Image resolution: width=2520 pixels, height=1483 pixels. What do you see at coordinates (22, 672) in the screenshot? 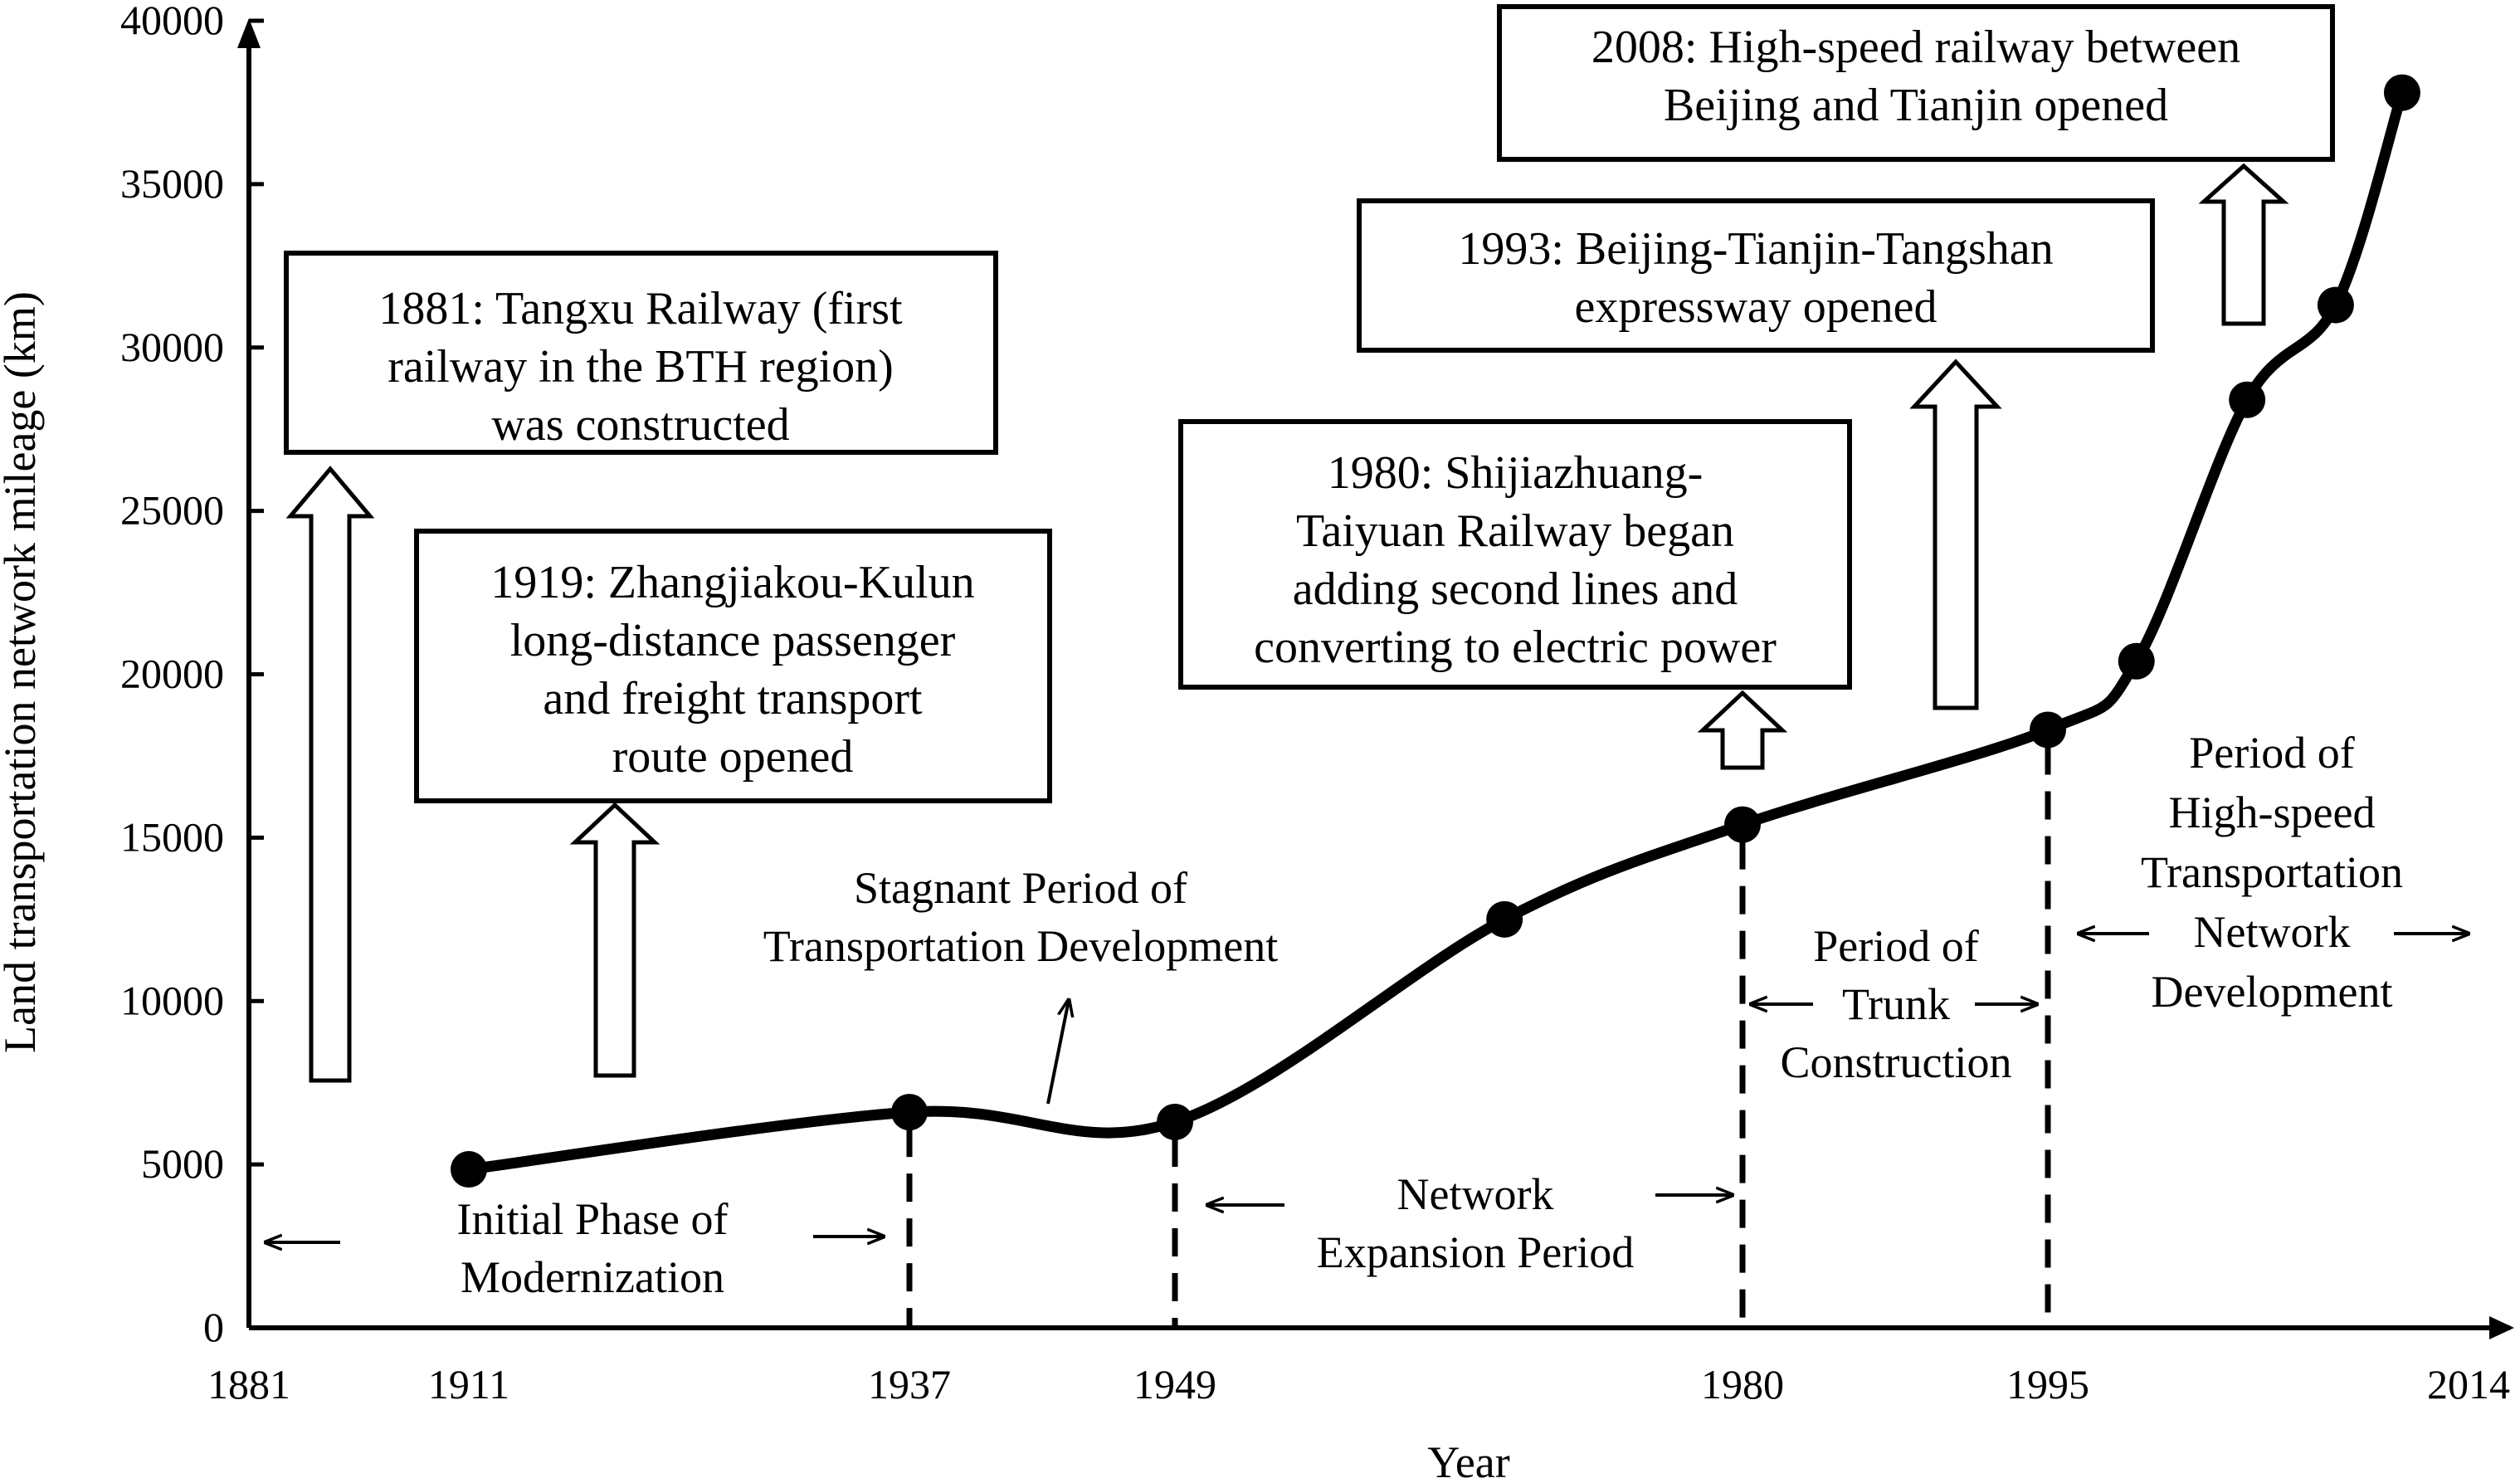
I see `y-axis-title: Land transportation network mileage (km)` at bounding box center [22, 672].